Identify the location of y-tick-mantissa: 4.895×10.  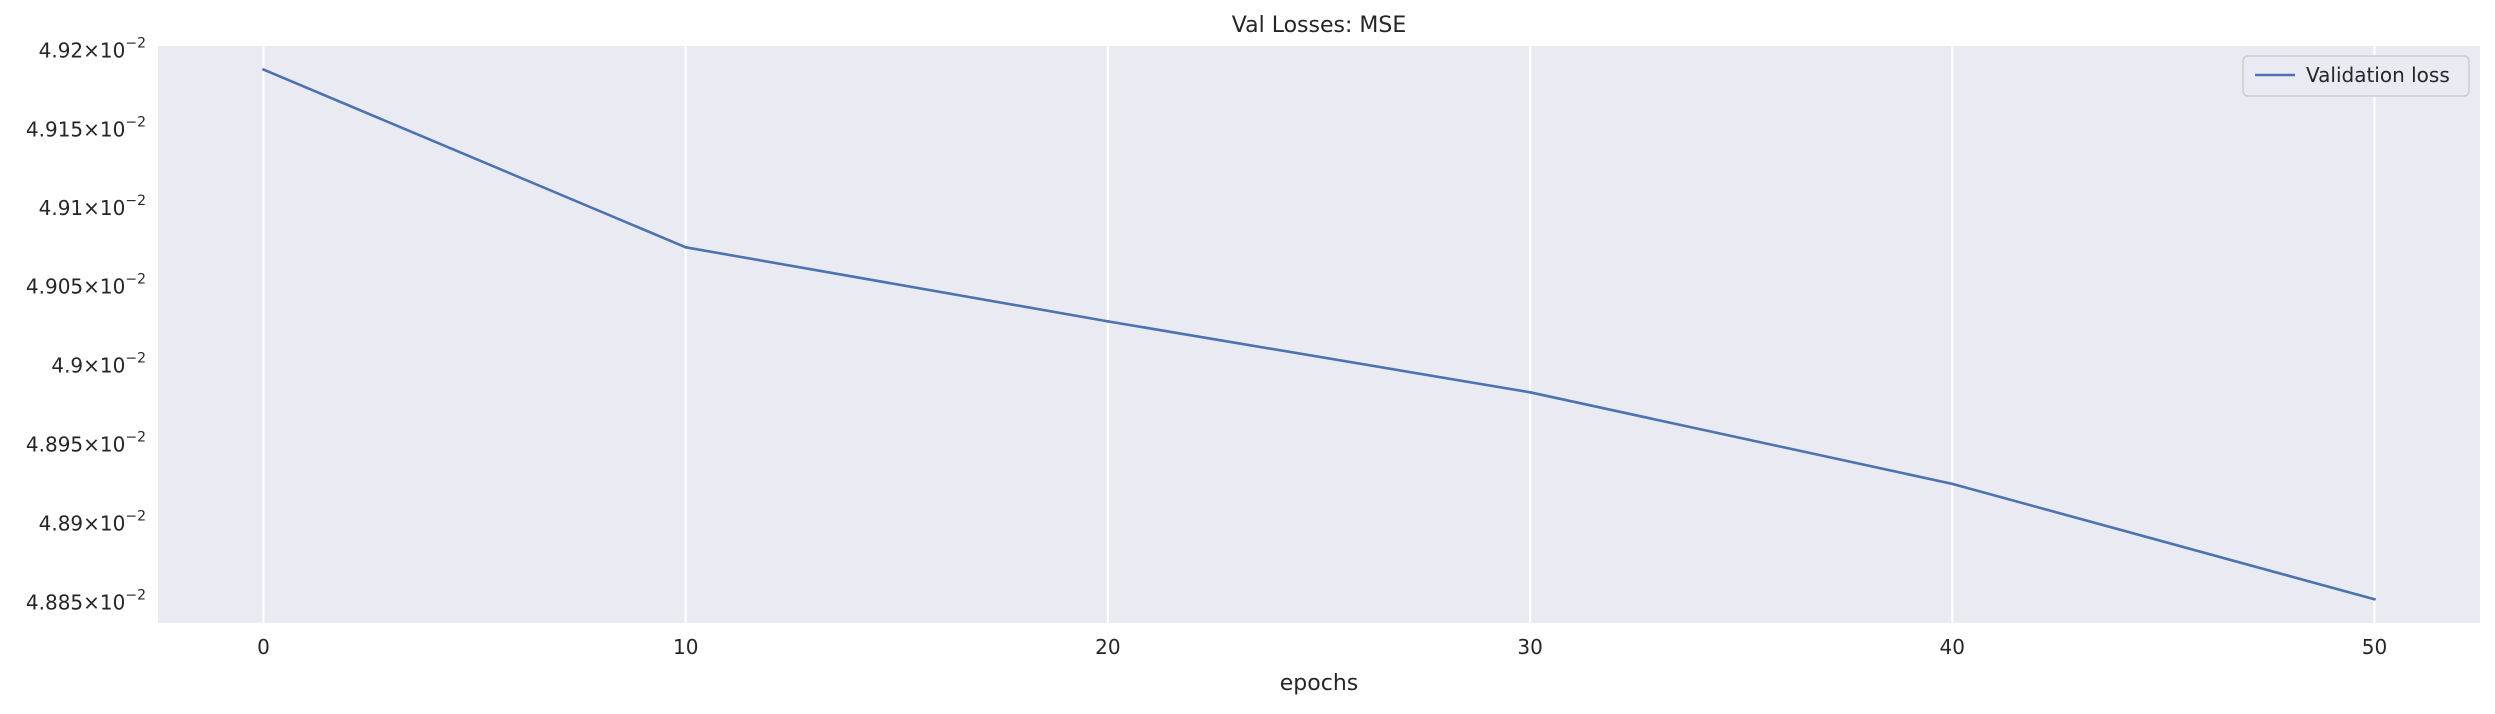
(75, 444).